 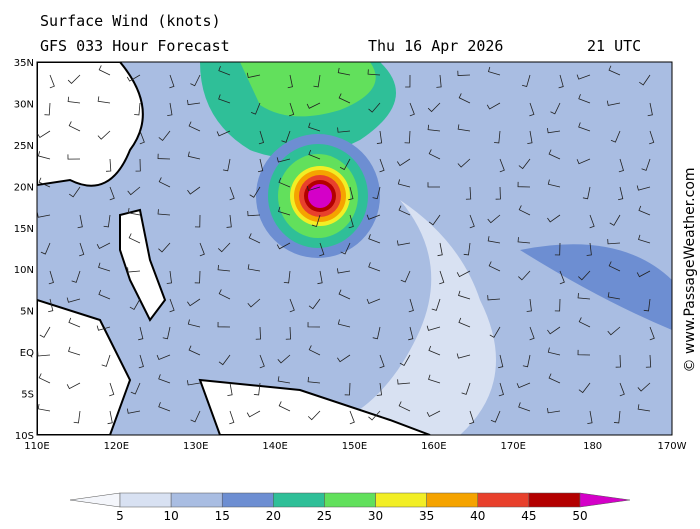 What do you see at coordinates (273, 516) in the screenshot?
I see `colorbar-label: 20` at bounding box center [273, 516].